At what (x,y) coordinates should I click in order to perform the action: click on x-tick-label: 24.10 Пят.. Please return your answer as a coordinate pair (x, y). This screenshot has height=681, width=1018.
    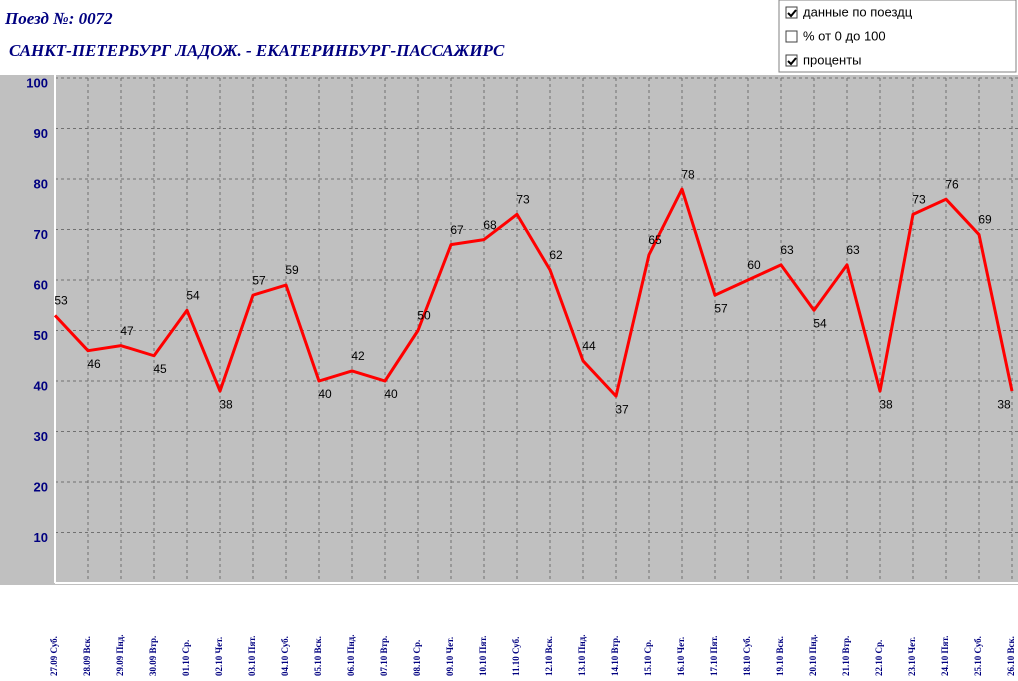
    Looking at the image, I should click on (945, 656).